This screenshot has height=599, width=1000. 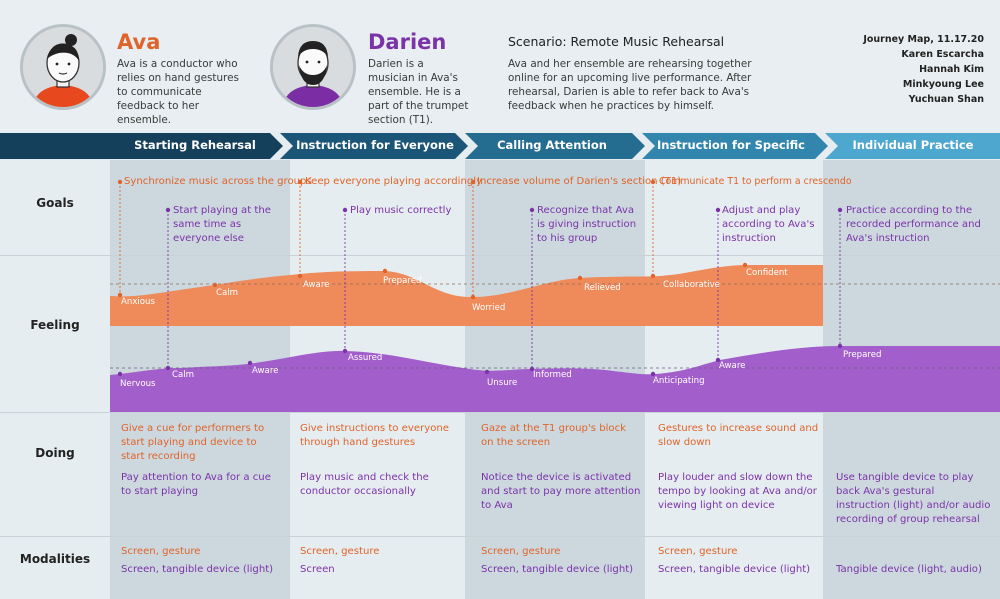 I want to click on credits-date: Journey Map, 11.17.20, so click(x=923, y=39).